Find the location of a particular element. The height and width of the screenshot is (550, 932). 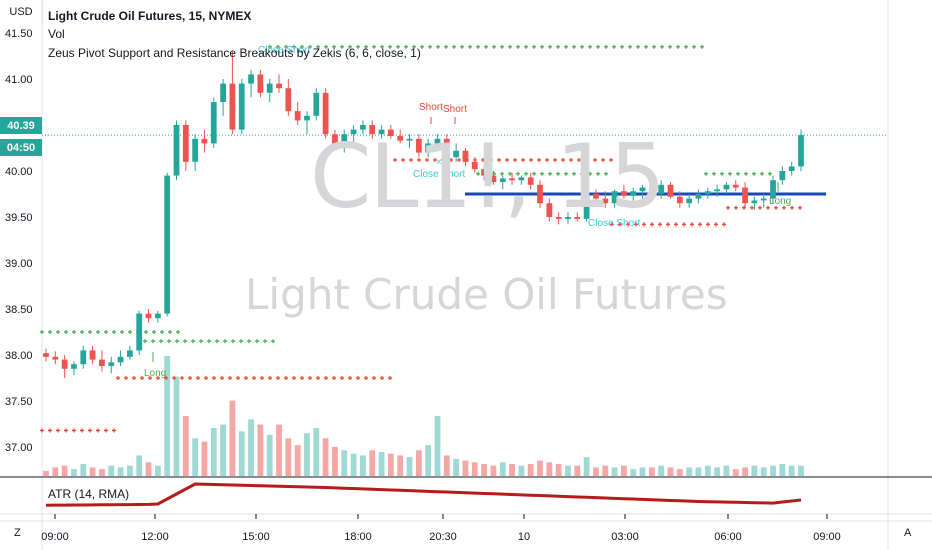

chart-title: Light Crude Oil Futures, 15, NYMEX is located at coordinates (150, 16).